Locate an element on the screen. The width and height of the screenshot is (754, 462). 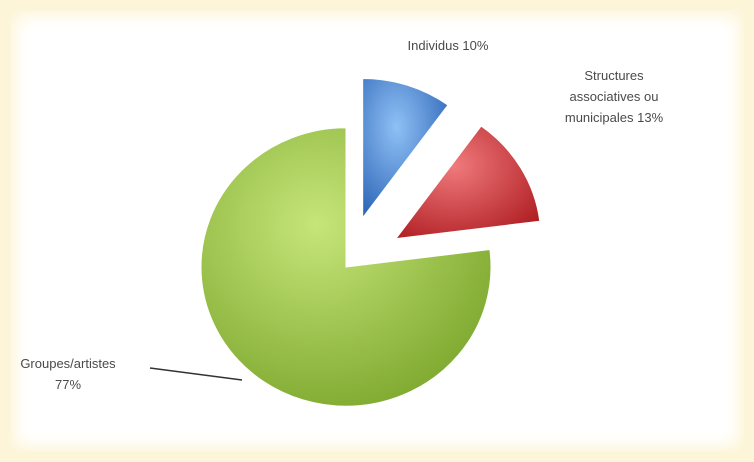
pie-slice-label-1: Individus 10% is located at coordinates (448, 45).